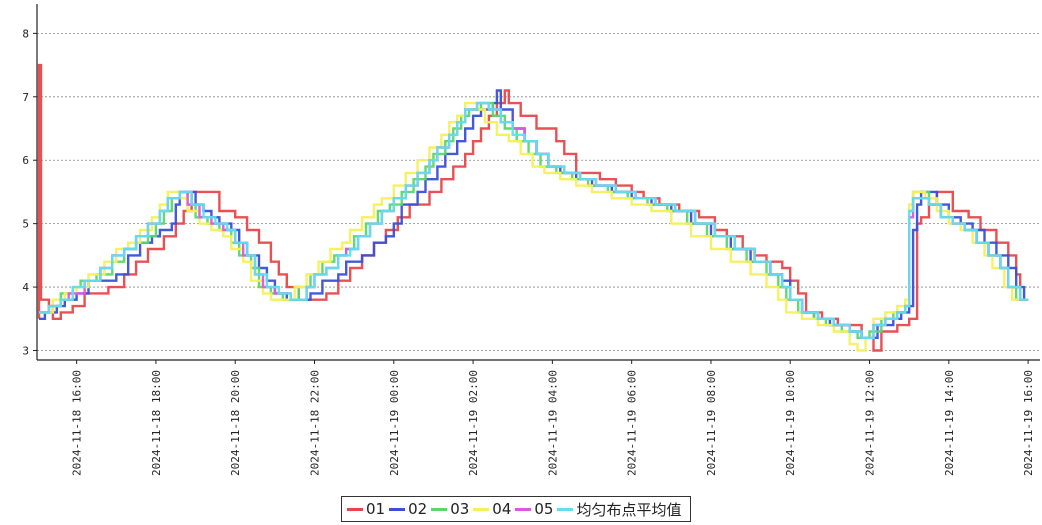 The width and height of the screenshot is (1042, 525). What do you see at coordinates (711, 423) in the screenshot?
I see `x-tick-label: 2024-11-19 08:00` at bounding box center [711, 423].